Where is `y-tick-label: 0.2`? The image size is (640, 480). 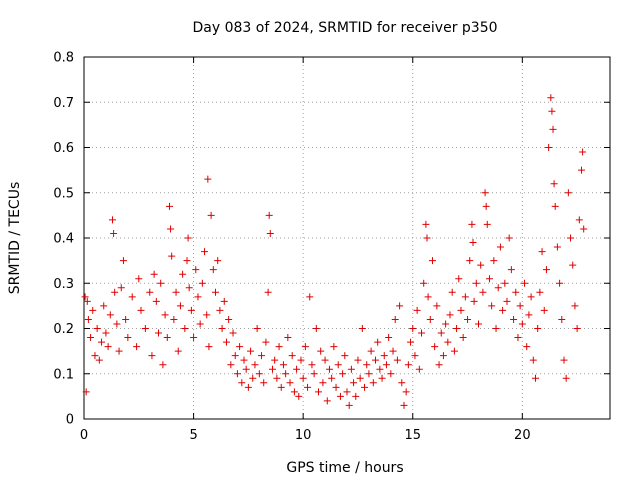
y-tick-label: 0.2 is located at coordinates (63, 329).